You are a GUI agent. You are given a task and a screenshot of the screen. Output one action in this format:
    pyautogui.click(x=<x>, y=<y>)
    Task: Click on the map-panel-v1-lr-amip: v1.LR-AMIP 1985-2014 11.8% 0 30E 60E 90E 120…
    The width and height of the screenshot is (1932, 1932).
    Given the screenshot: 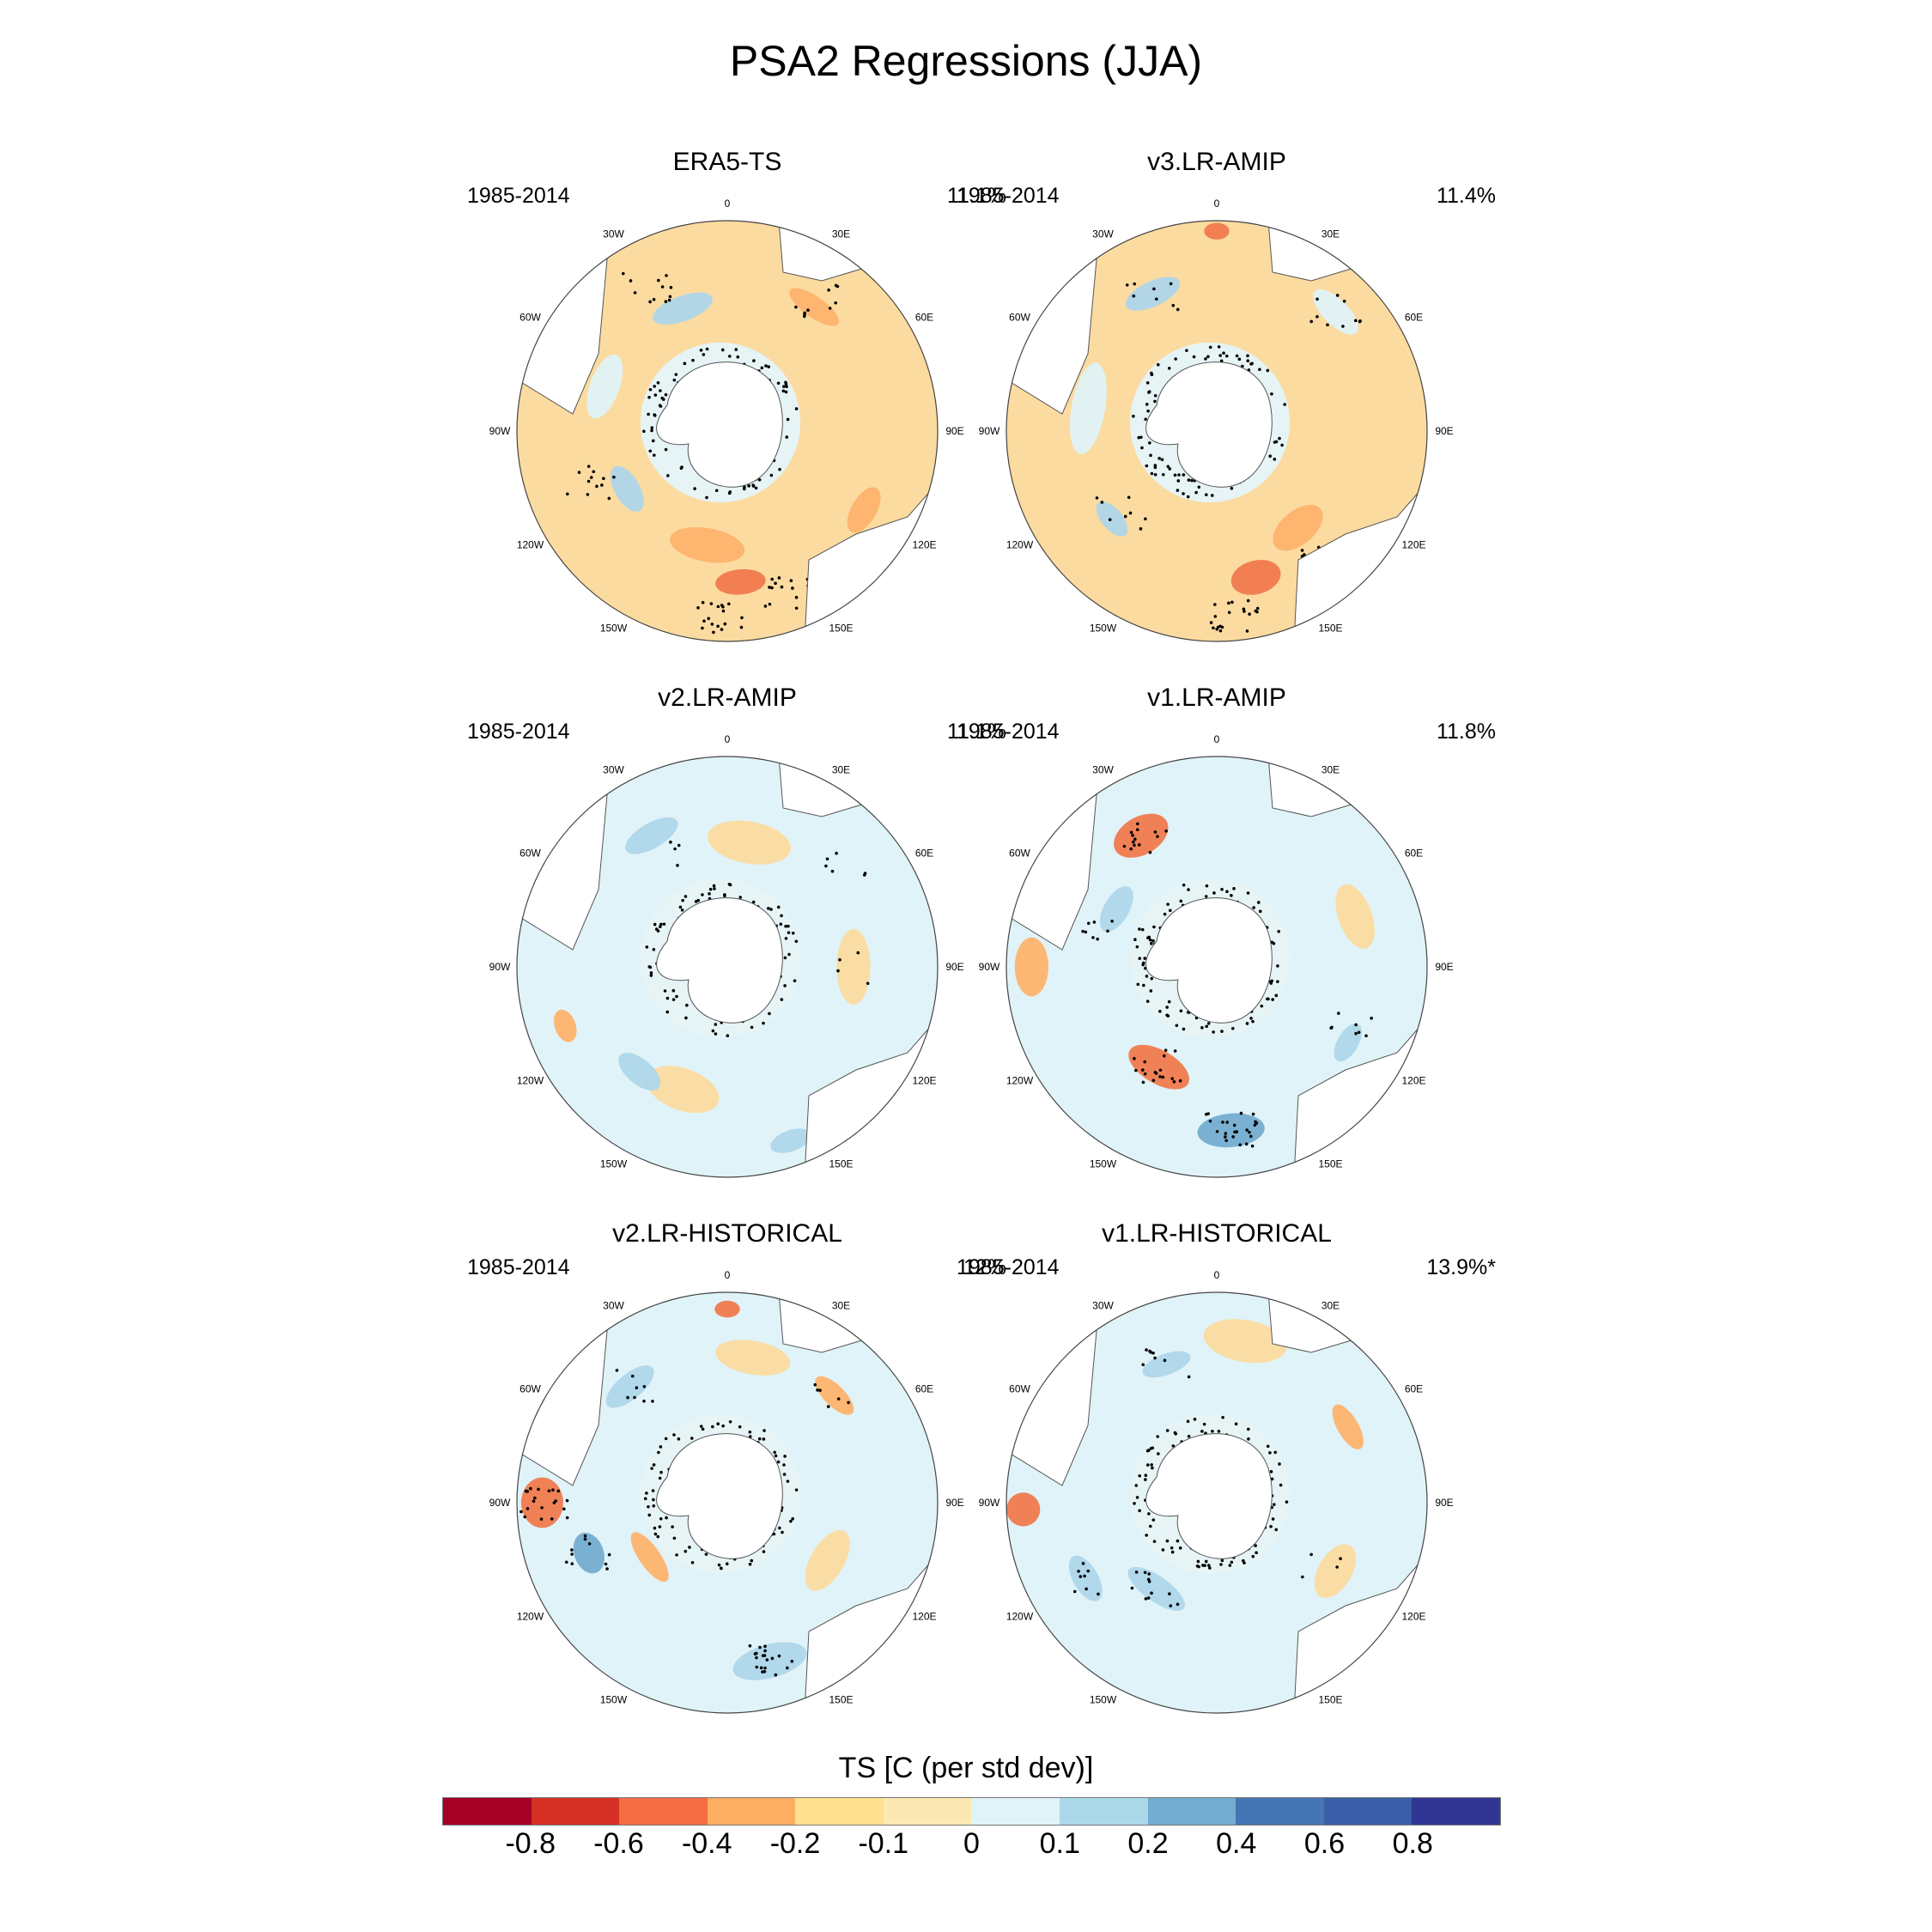 What is the action you would take?
    pyautogui.click(x=1217, y=941)
    